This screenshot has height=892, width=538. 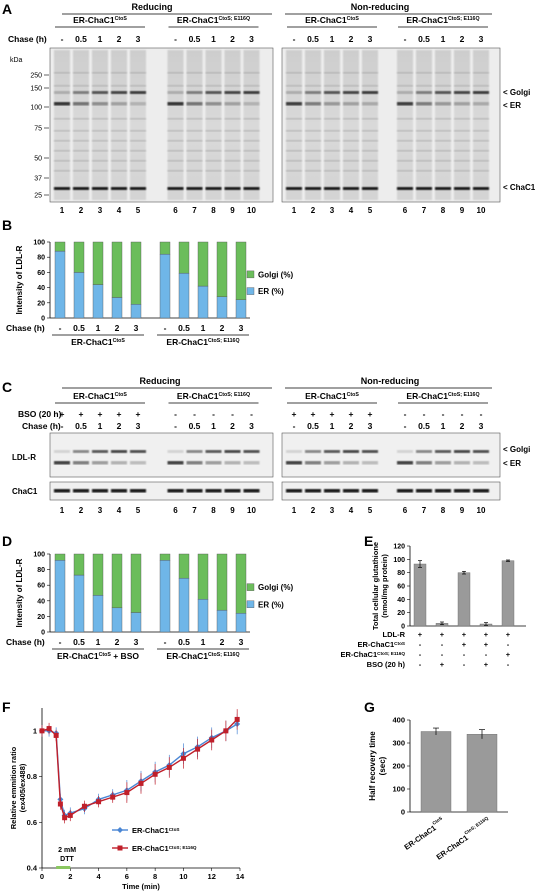 What do you see at coordinates (81, 426) in the screenshot?
I see `chase-value: 0.5` at bounding box center [81, 426].